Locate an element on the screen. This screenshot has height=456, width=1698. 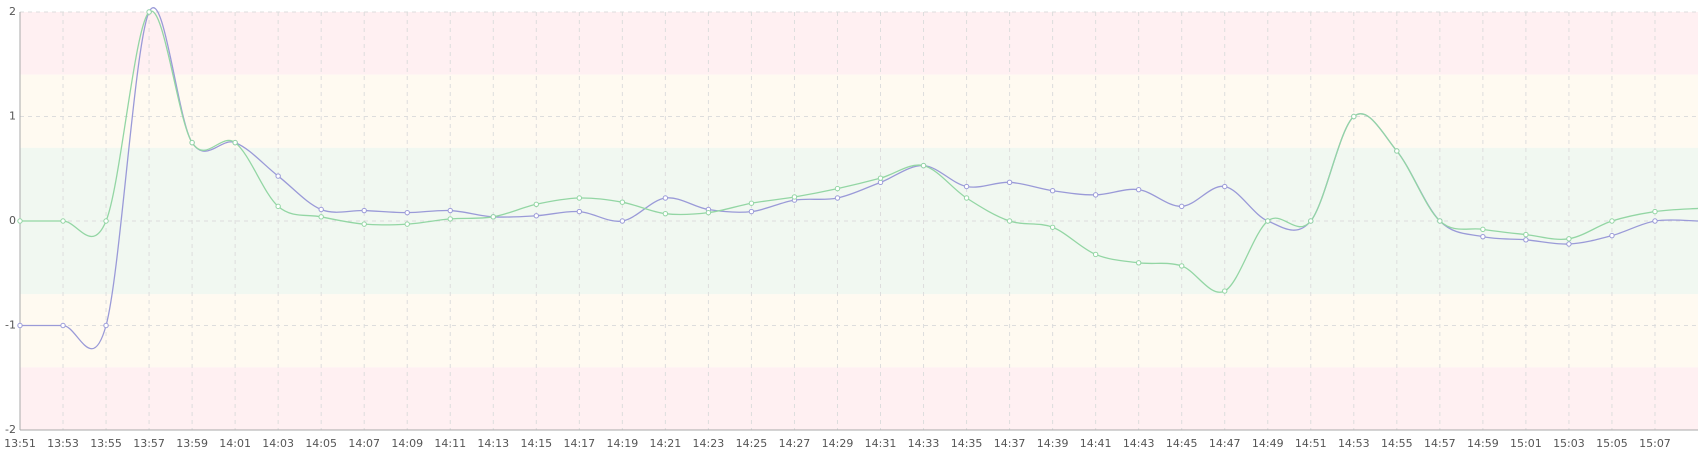
x-tick-label: 14:13 is located at coordinates (493, 443).